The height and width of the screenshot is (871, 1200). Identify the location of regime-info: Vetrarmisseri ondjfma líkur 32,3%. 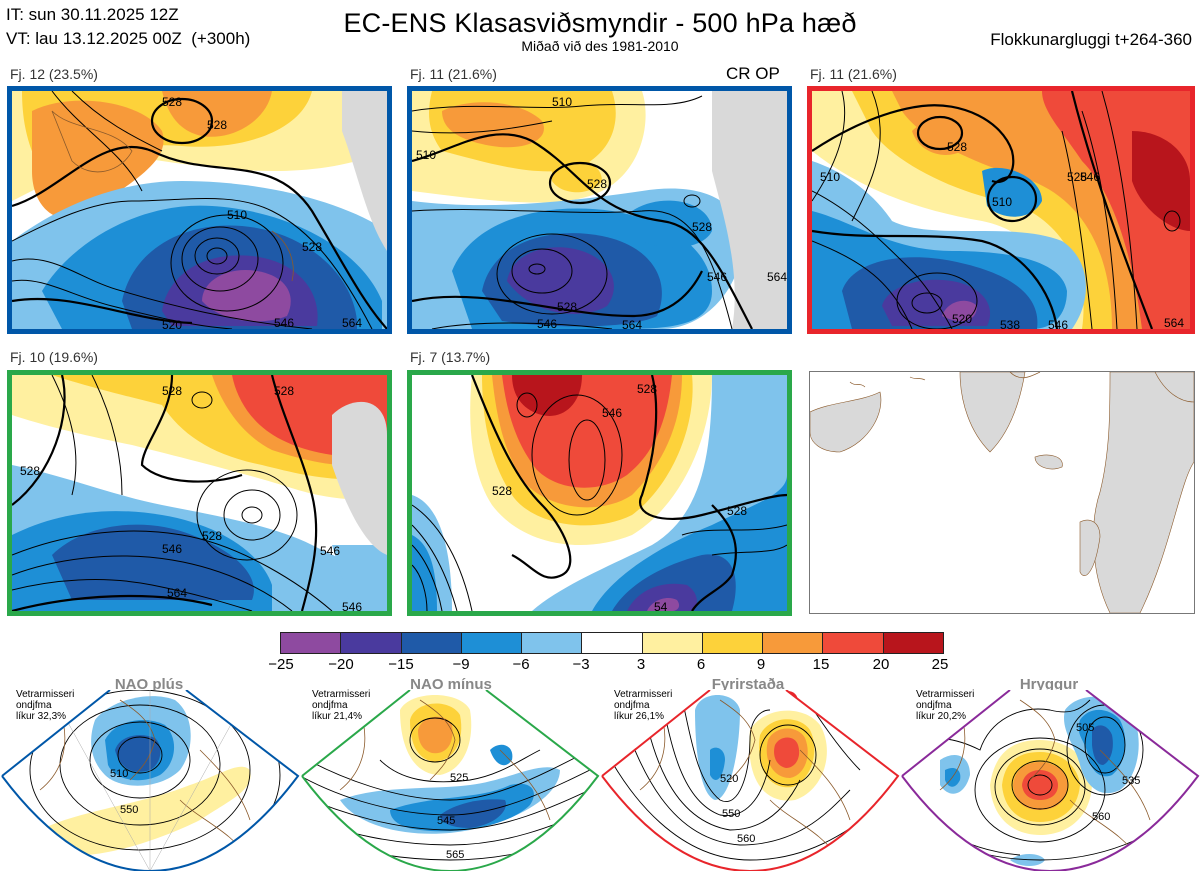
(45, 705).